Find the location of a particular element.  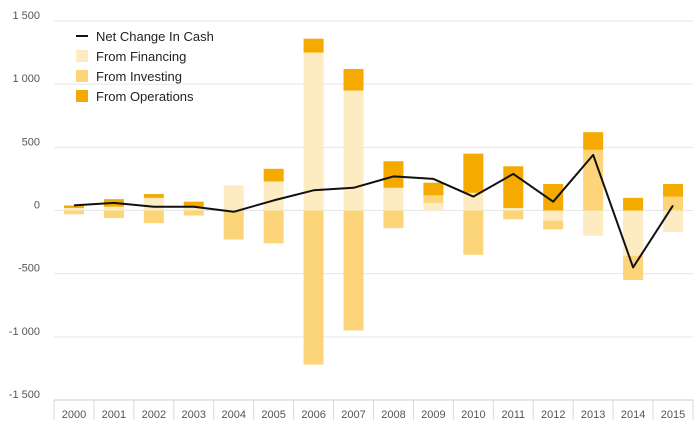

legend-label-operations: From Operations is located at coordinates (145, 96).